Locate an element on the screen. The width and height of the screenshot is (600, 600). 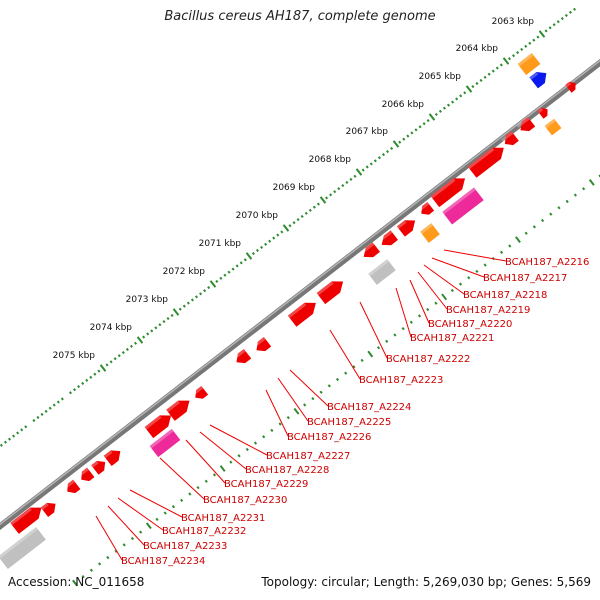
gene-label: BCAH187_A2216 is located at coordinates (547, 262).